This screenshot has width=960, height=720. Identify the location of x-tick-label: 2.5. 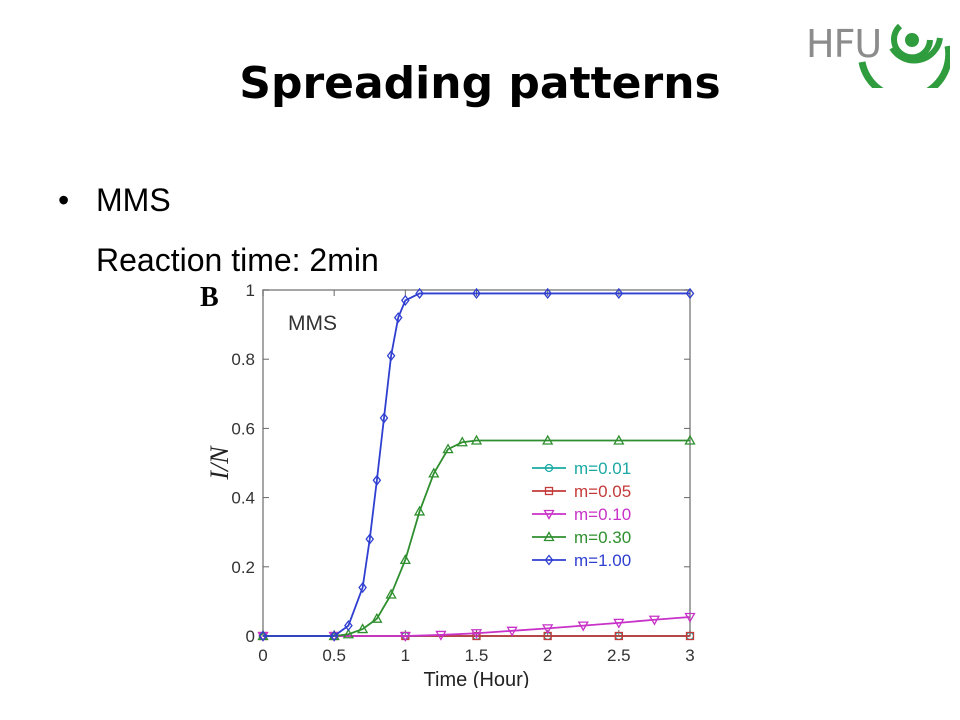
(619, 655).